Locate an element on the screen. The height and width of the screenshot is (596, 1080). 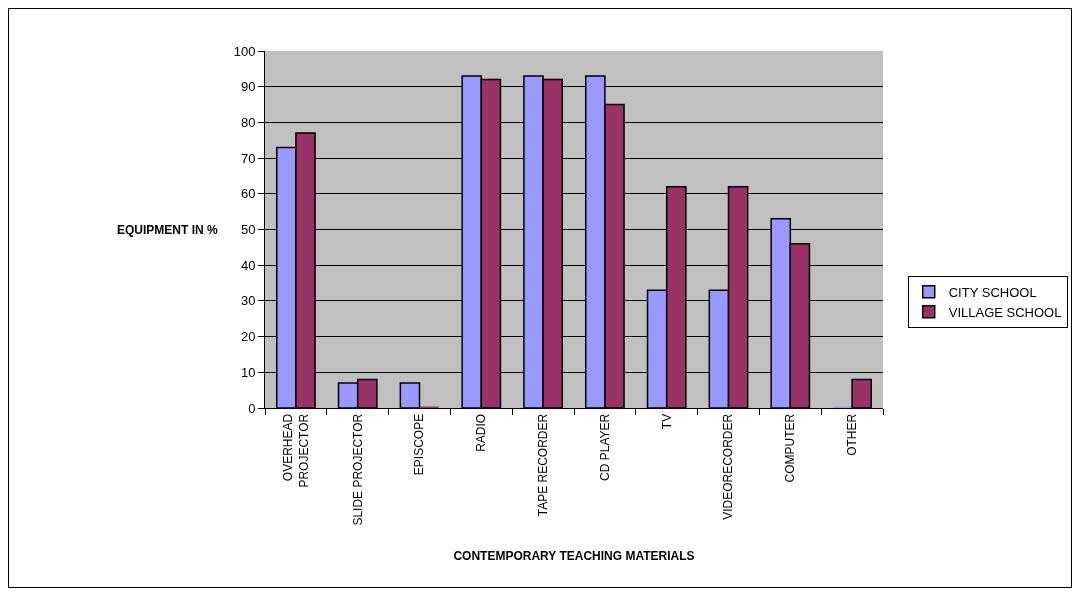
y-tick-label: 90 is located at coordinates (248, 87).